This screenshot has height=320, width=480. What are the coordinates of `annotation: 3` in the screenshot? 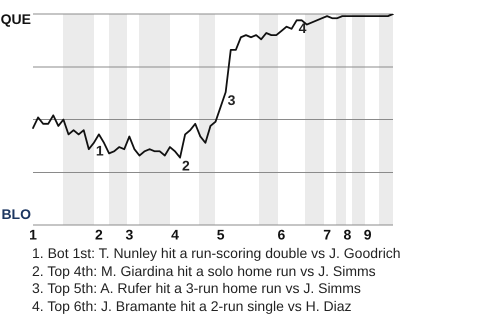 It's located at (232, 100).